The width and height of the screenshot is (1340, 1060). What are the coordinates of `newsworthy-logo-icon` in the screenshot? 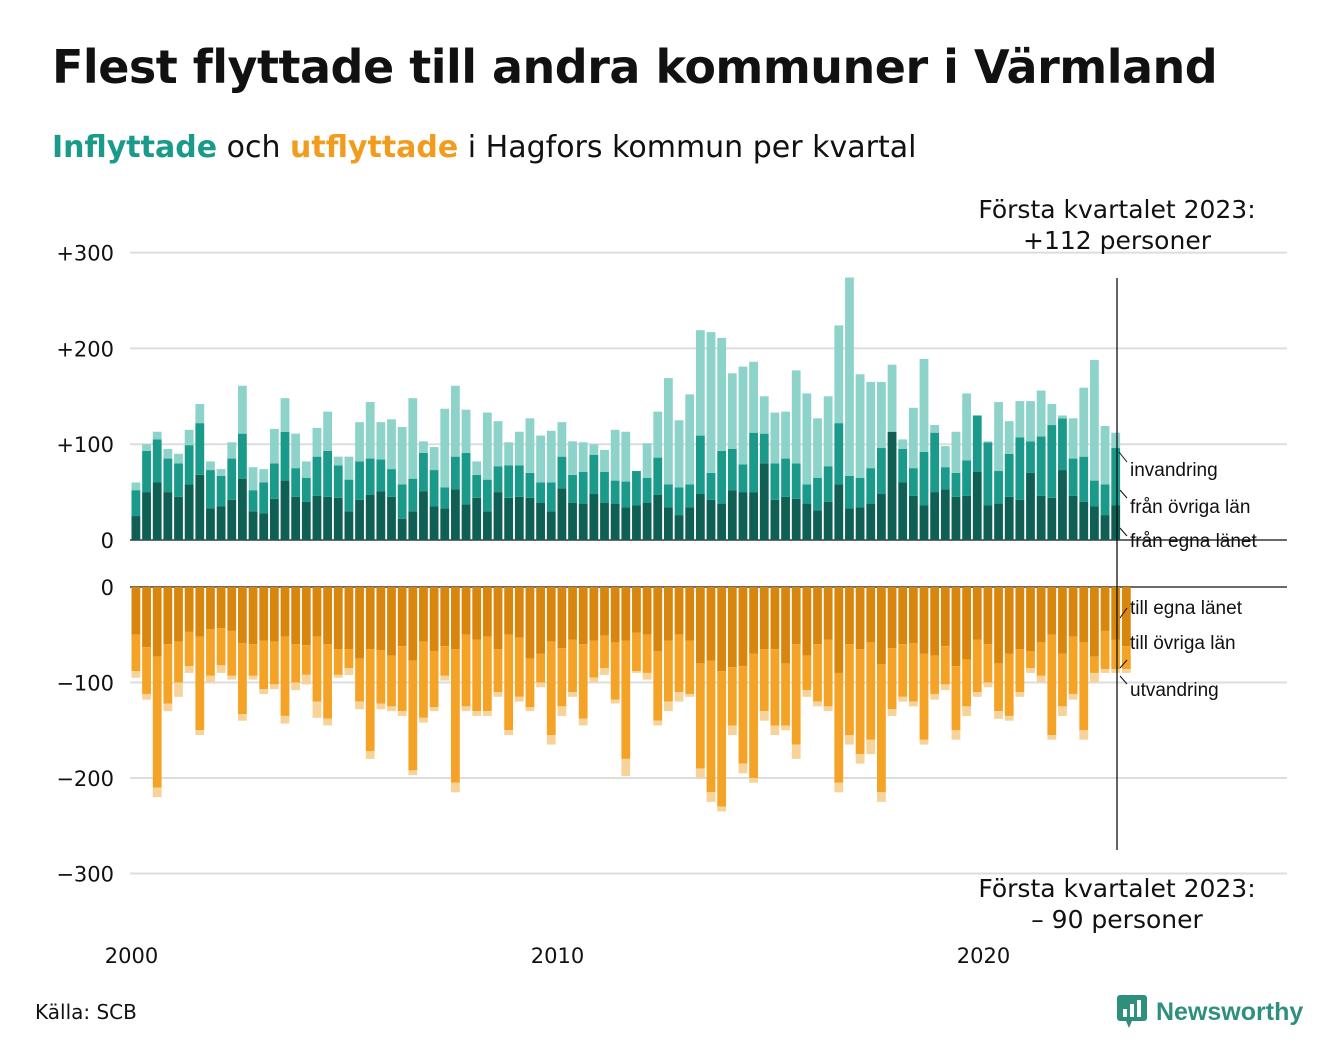 It's located at (1132, 1011).